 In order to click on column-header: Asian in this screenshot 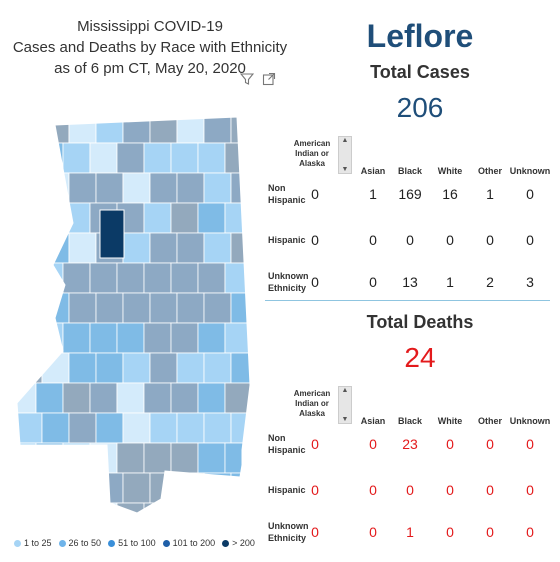, I will do `click(373, 421)`.